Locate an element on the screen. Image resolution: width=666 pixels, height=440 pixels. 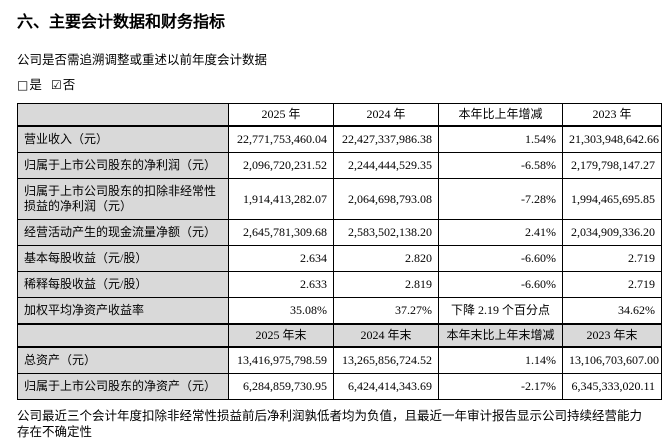
column-header: 2023 年末 is located at coordinates (612, 335).